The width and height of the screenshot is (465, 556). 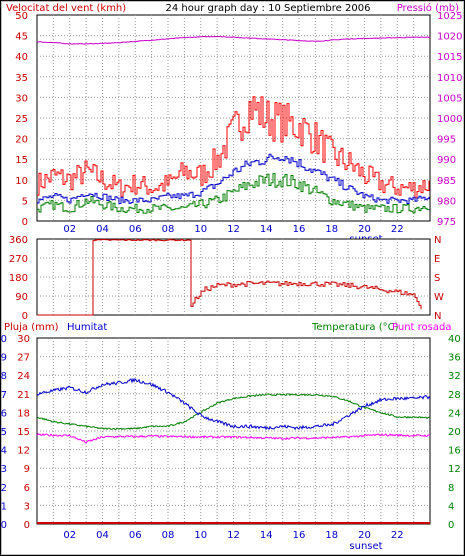 What do you see at coordinates (233, 438) in the screenshot?
I see `dewpoint-line` at bounding box center [233, 438].